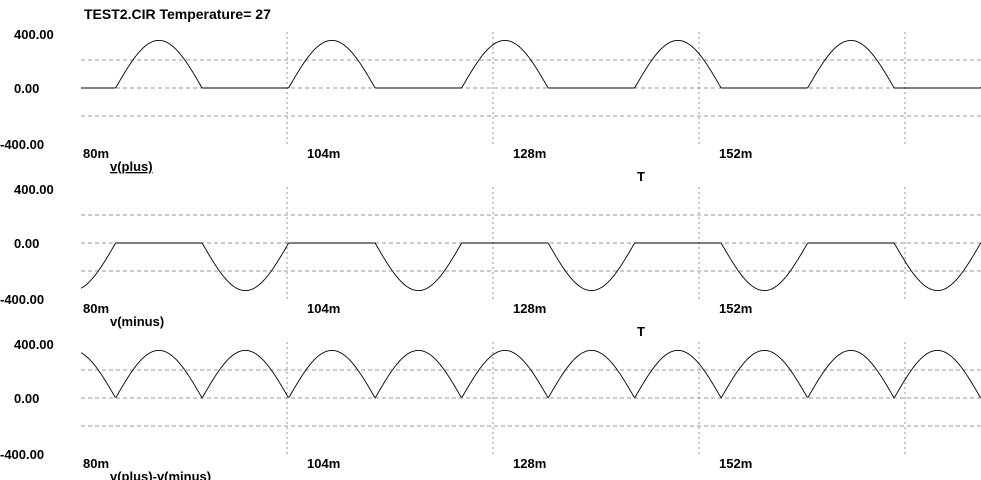  I want to click on trace-name: v(plus)-v(minus), so click(160, 474).